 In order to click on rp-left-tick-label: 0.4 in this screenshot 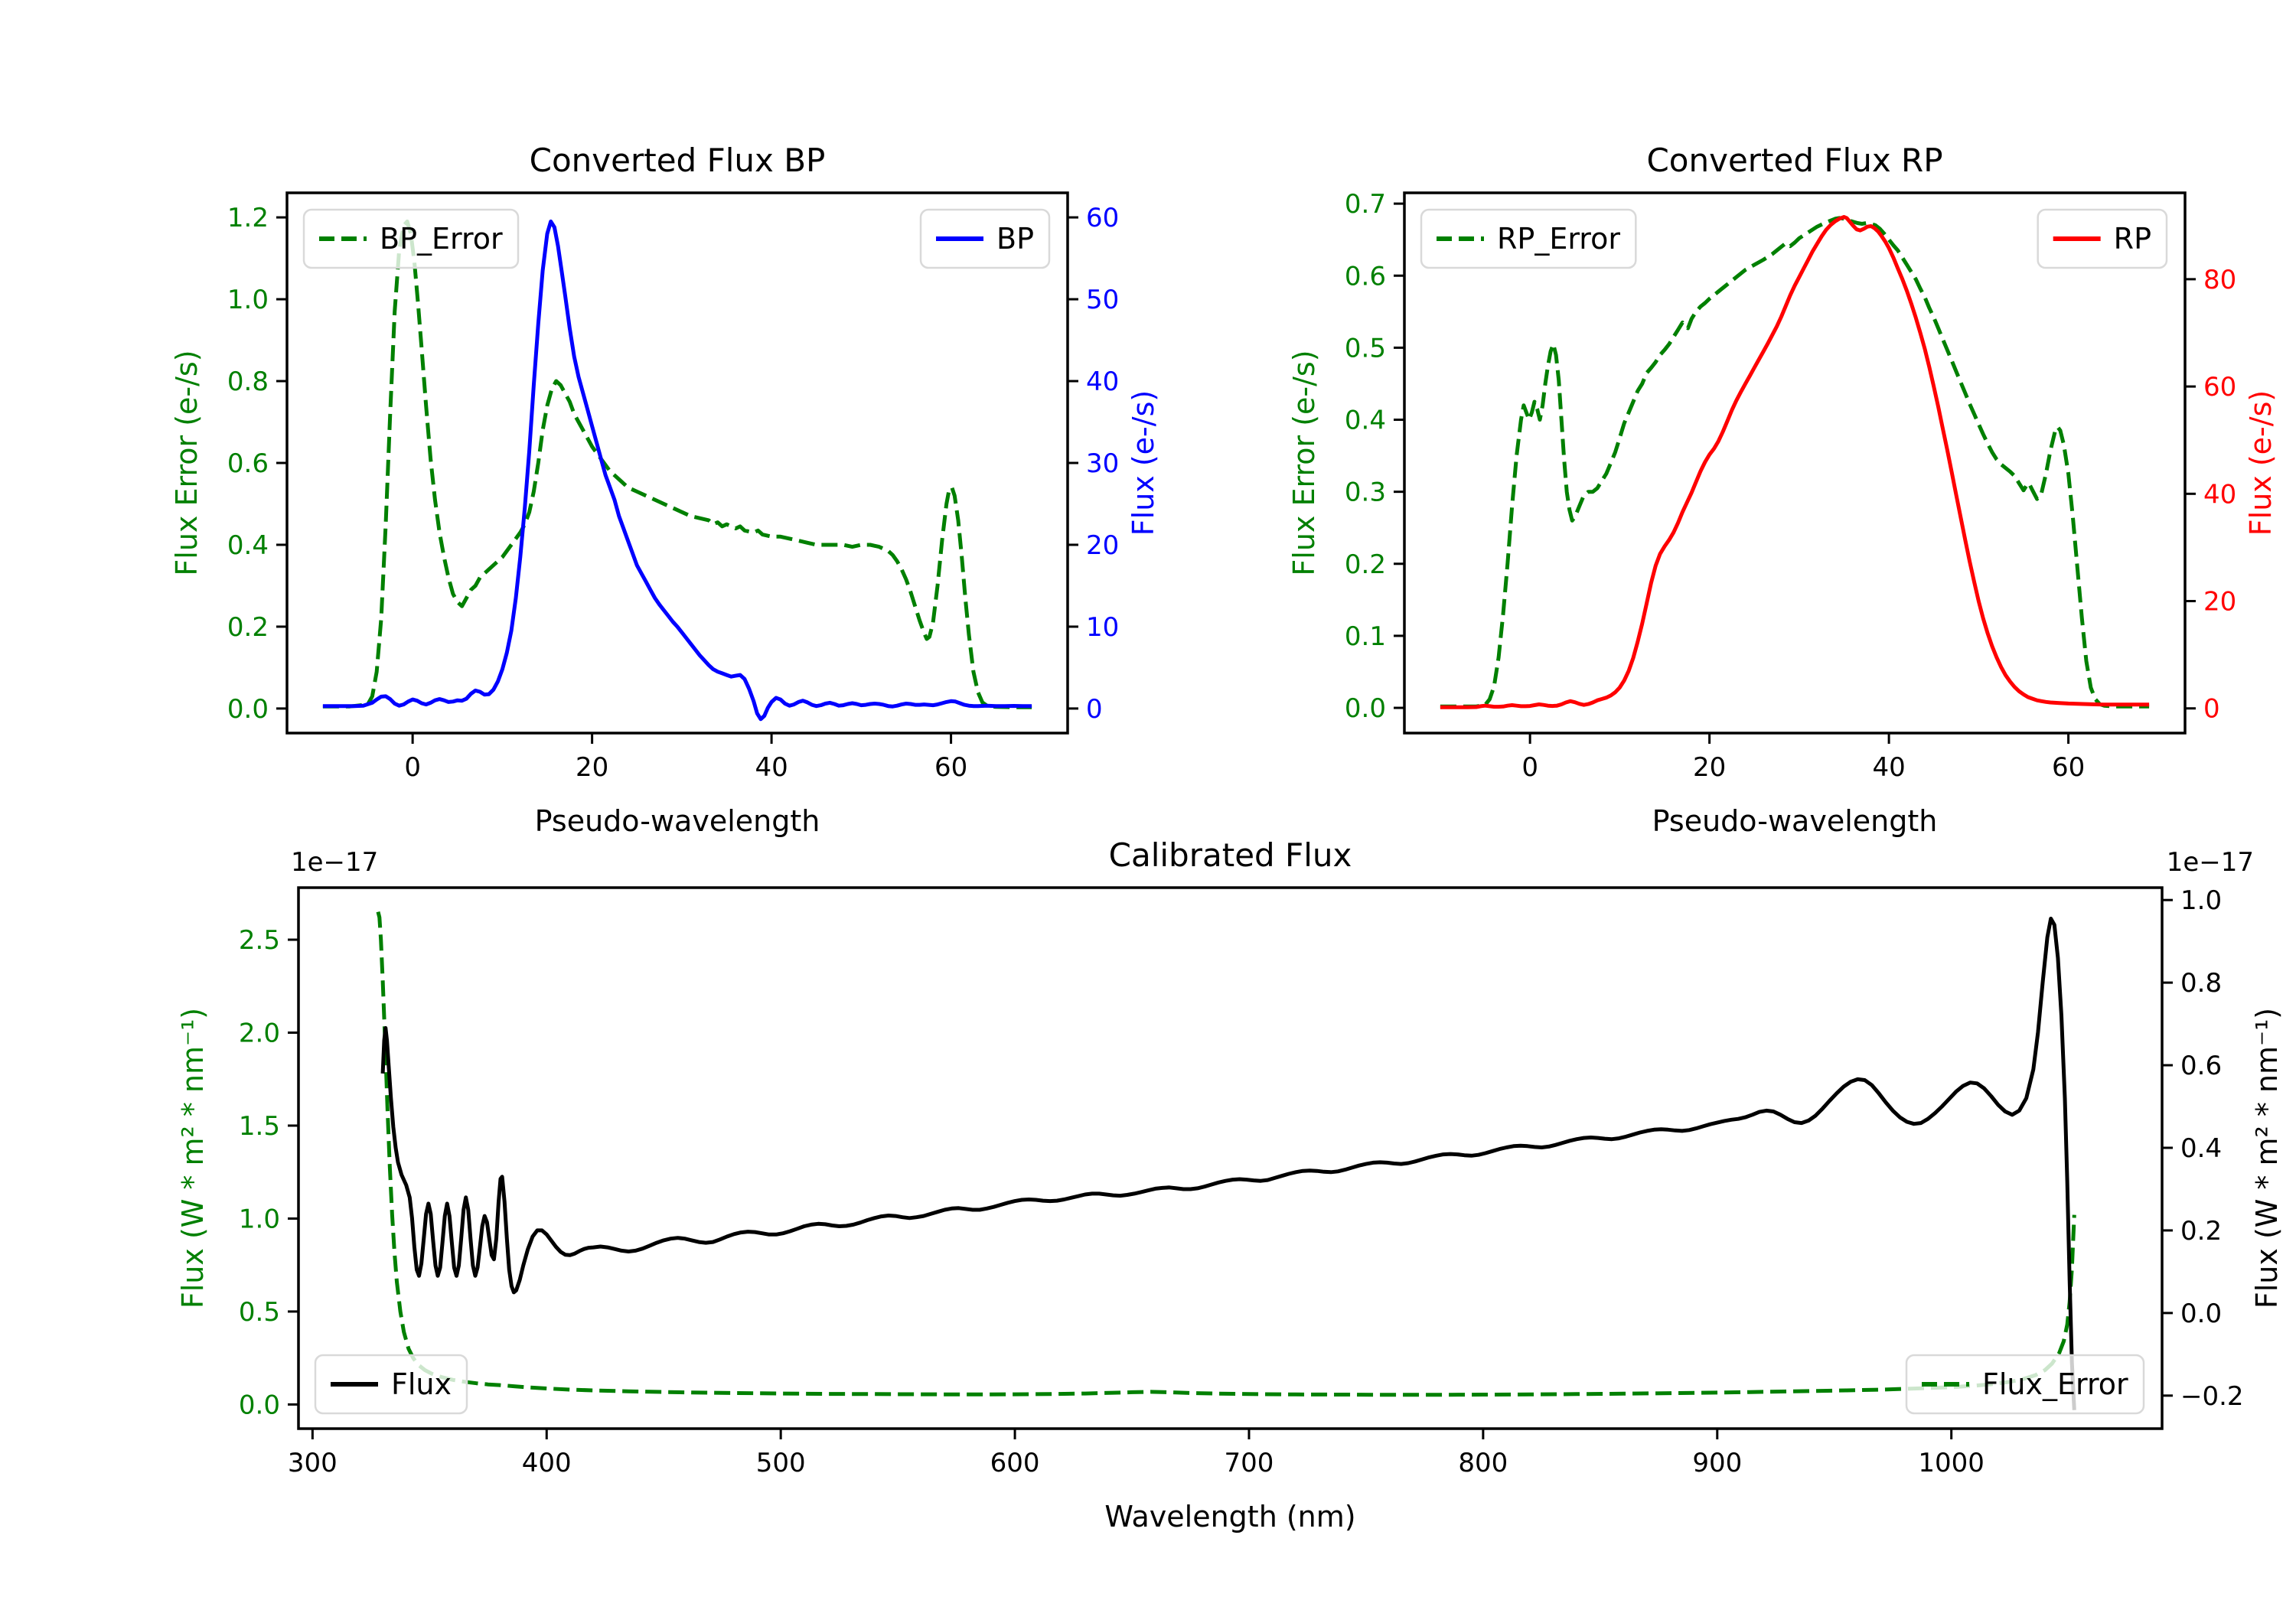, I will do `click(1365, 421)`.